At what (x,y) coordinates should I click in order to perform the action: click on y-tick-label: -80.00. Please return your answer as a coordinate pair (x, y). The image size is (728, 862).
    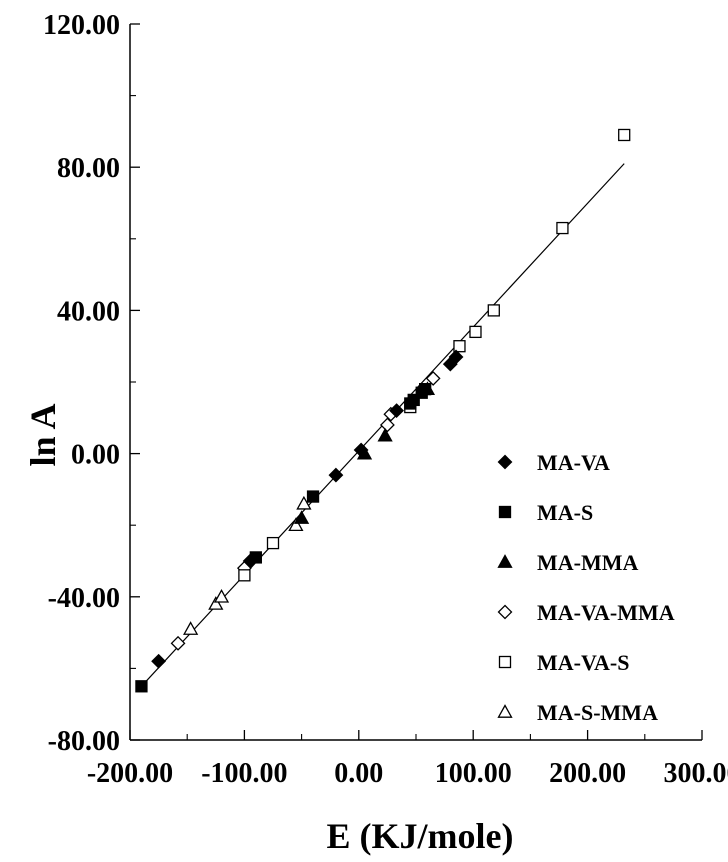
    Looking at the image, I should click on (84, 741).